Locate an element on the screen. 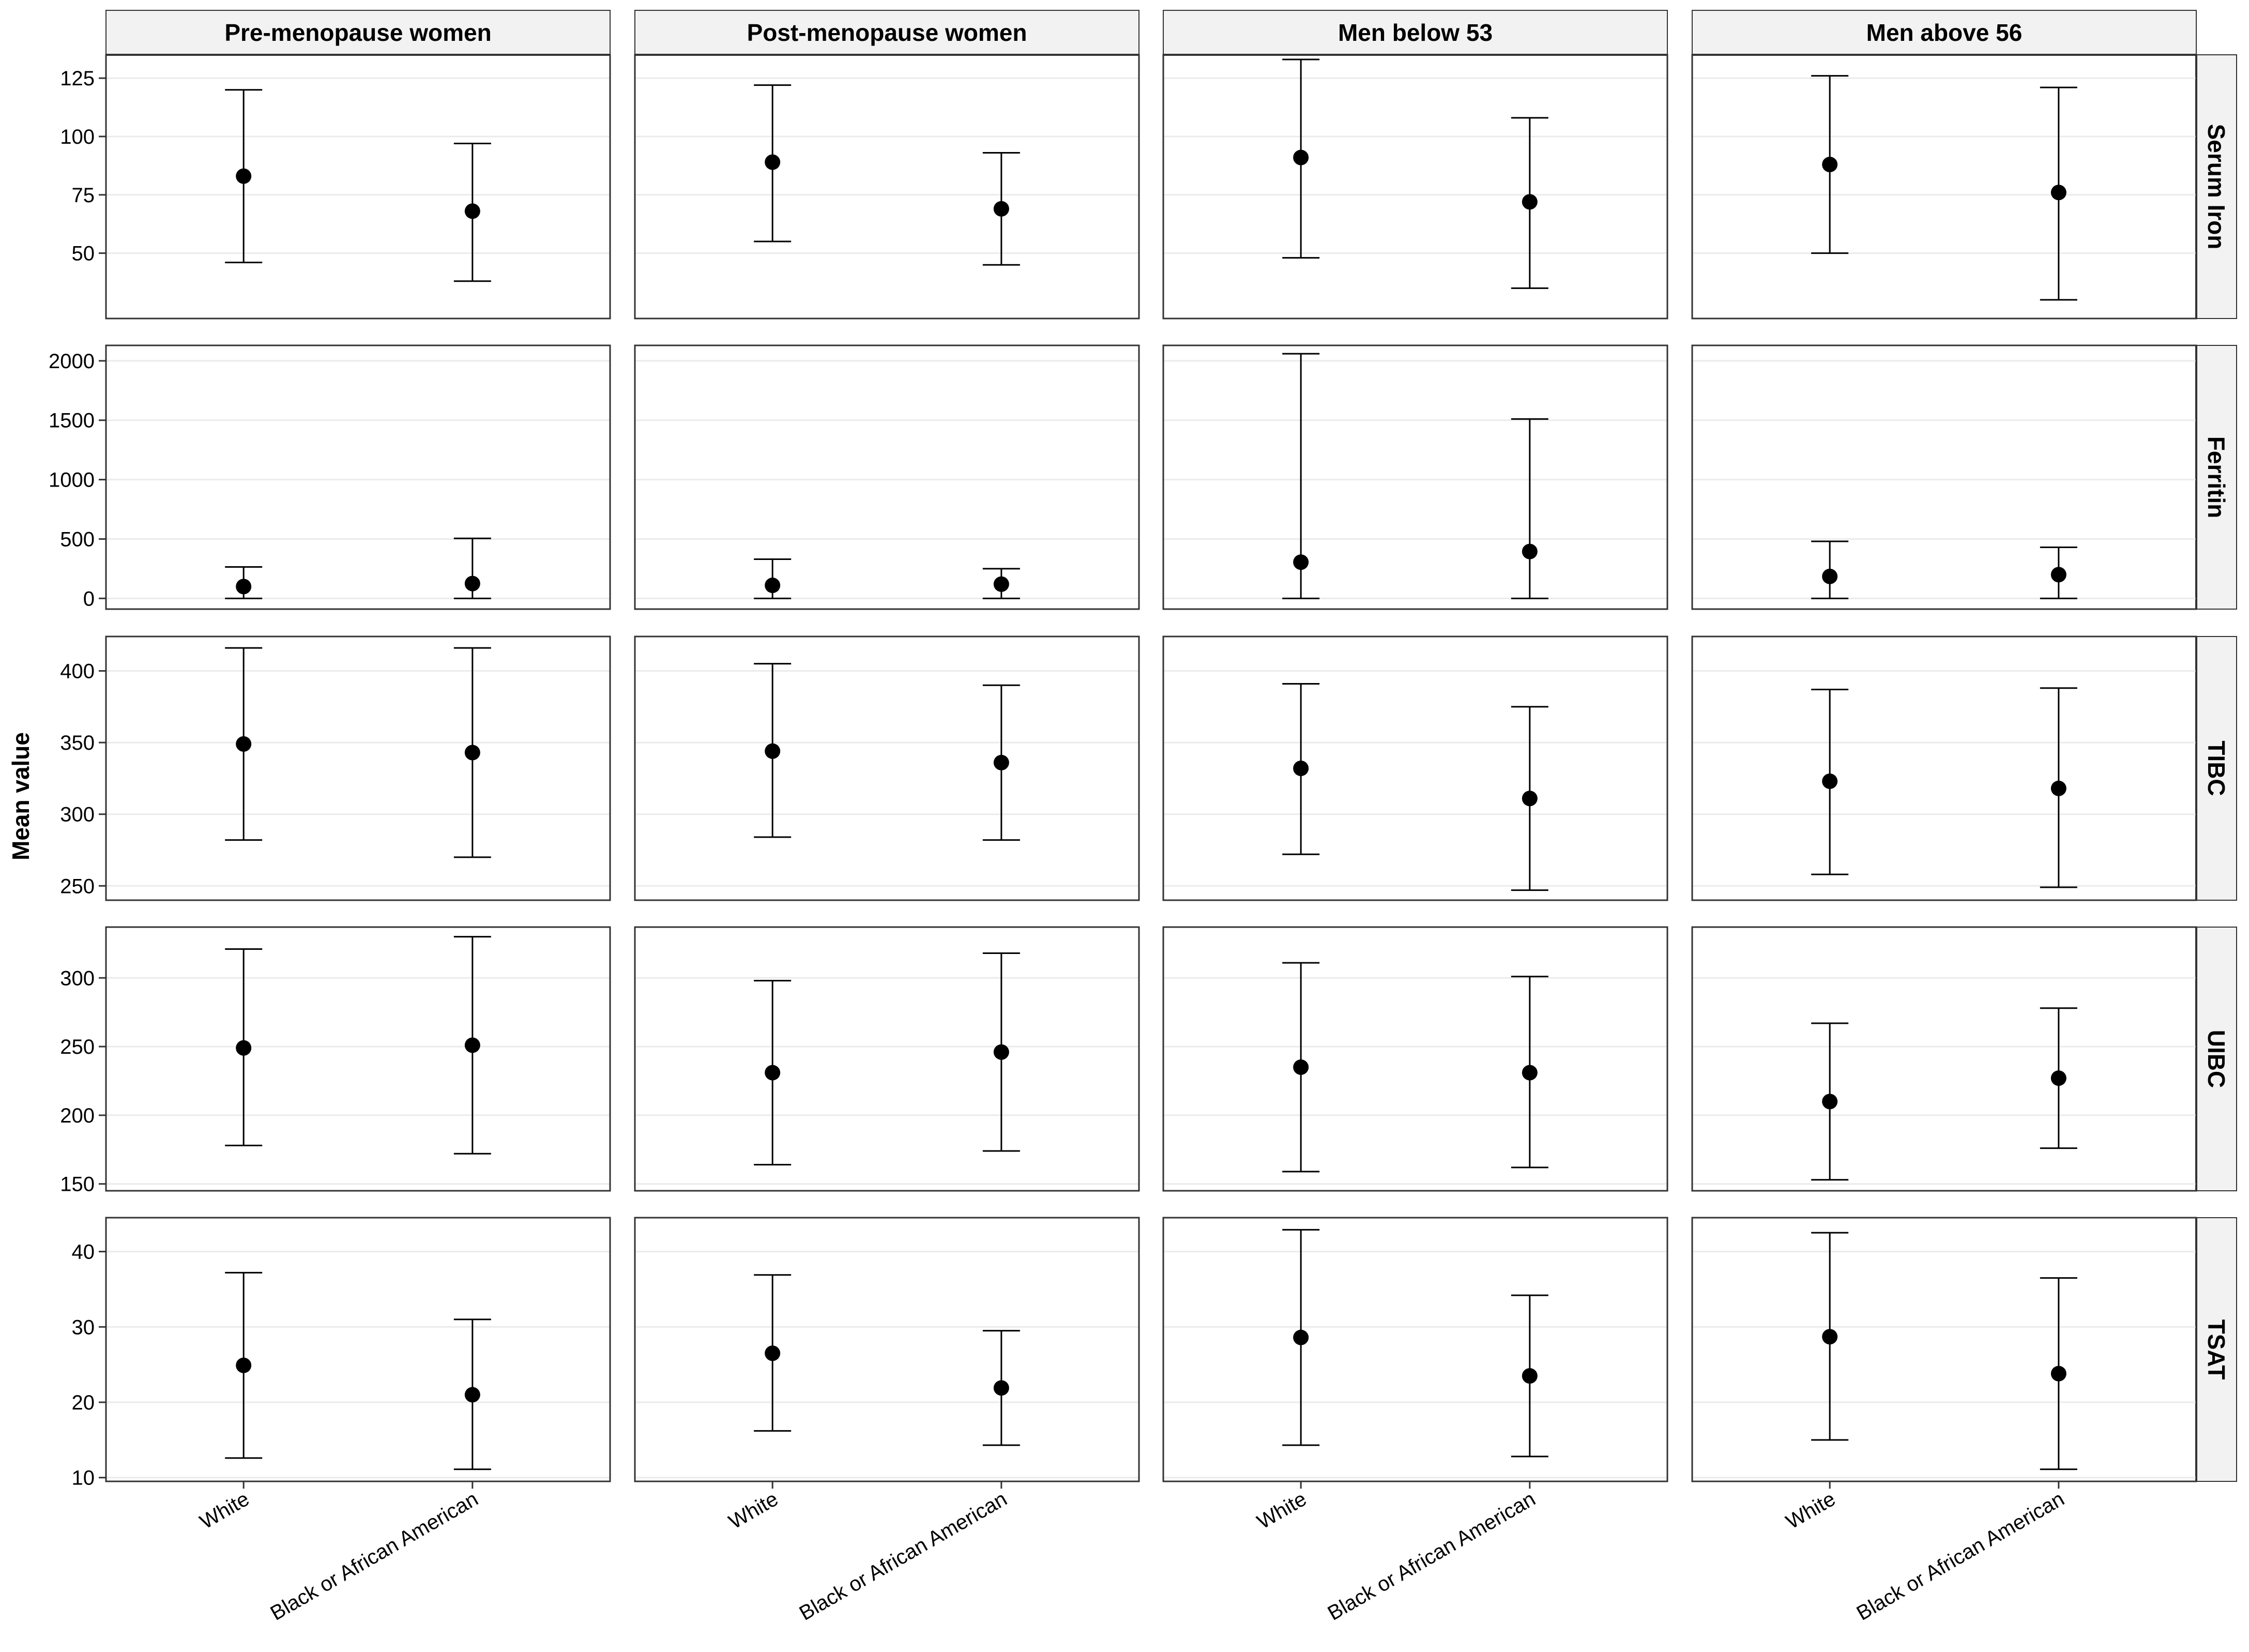 Image resolution: width=2249 pixels, height=1652 pixels. row-strip-label: Serum Iron is located at coordinates (2216, 187).